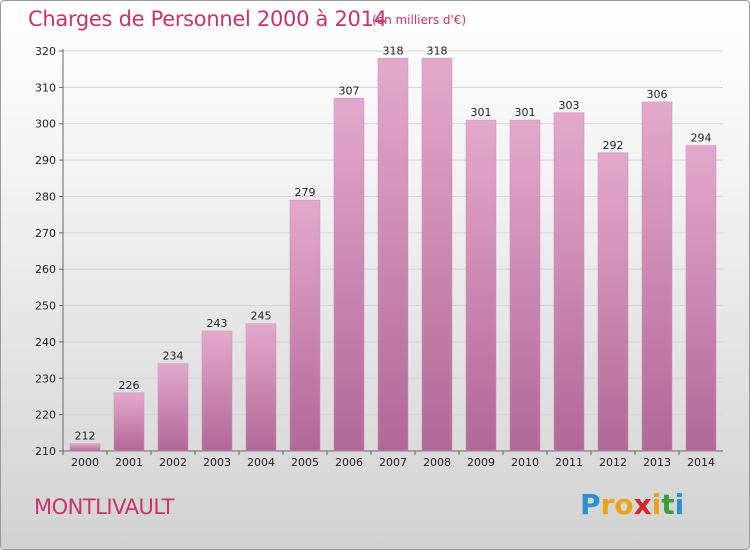 The image size is (750, 550). What do you see at coordinates (613, 145) in the screenshot?
I see `data-label: 292` at bounding box center [613, 145].